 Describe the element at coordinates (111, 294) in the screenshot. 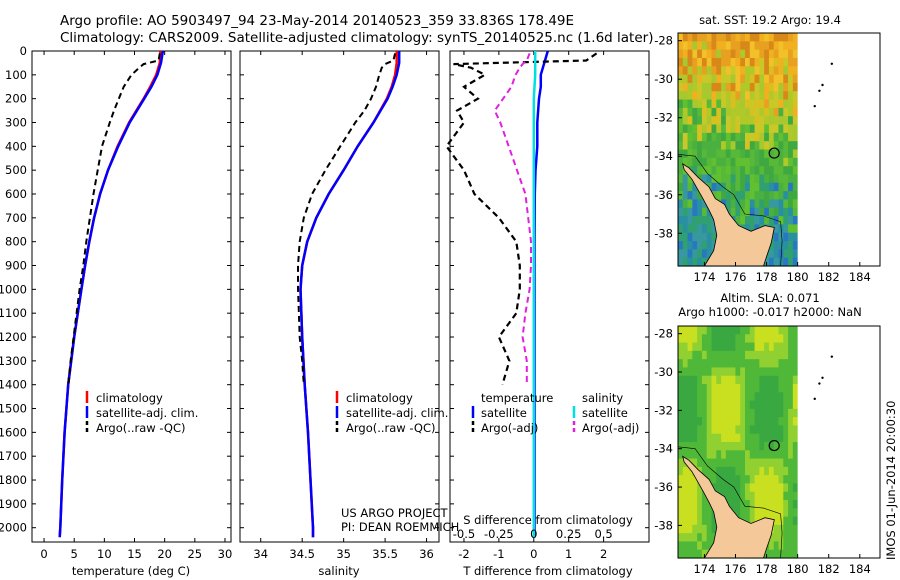

I see `temperature-lines` at that location.